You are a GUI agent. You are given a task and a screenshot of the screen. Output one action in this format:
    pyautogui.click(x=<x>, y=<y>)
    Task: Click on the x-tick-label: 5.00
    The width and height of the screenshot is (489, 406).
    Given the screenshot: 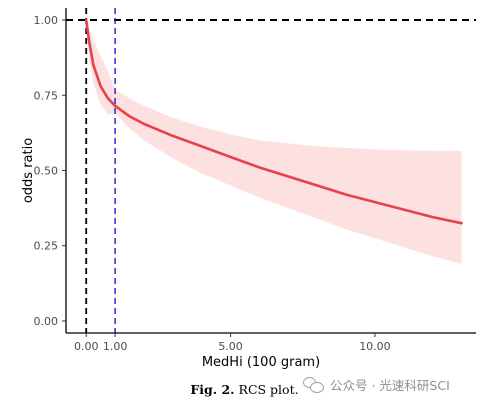 What is the action you would take?
    pyautogui.click(x=230, y=346)
    